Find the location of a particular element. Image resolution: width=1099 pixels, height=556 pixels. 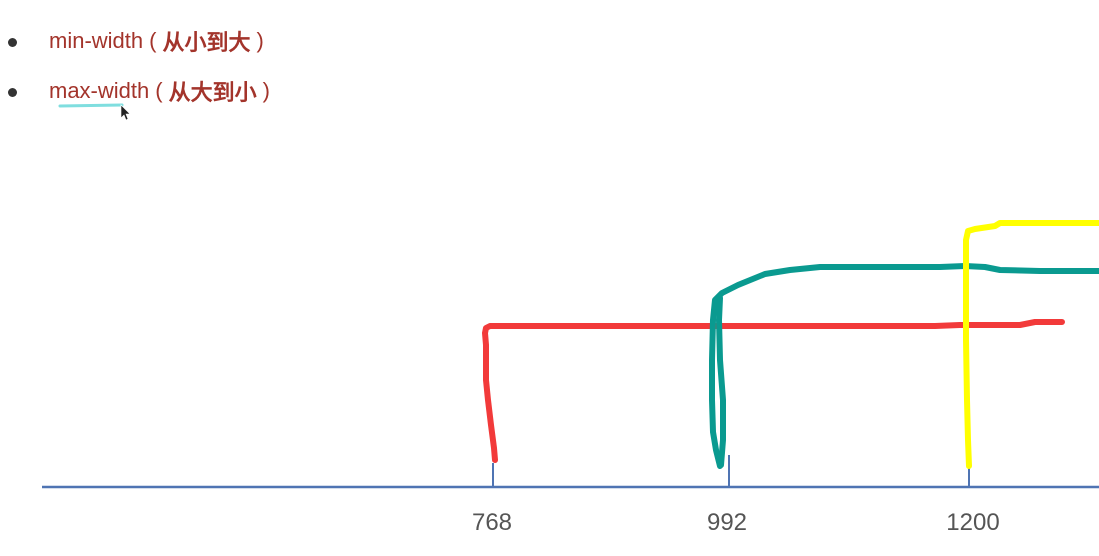

tick-label-1200: 1200 is located at coordinates (972, 522).